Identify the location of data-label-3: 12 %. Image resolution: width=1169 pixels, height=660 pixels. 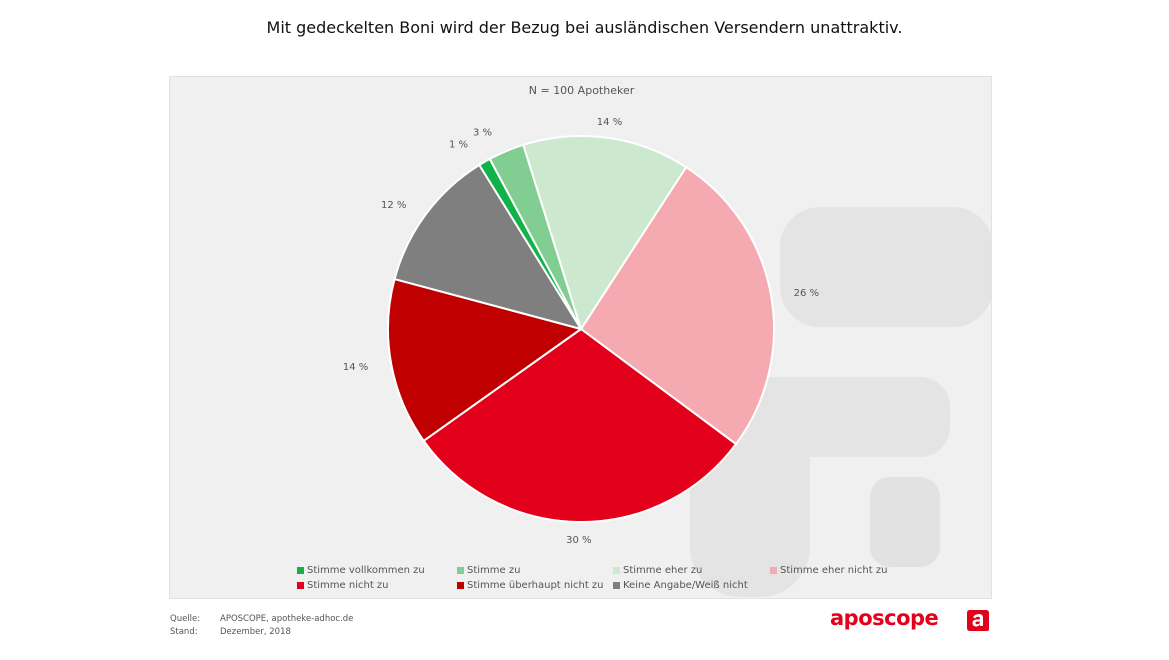
(393, 205).